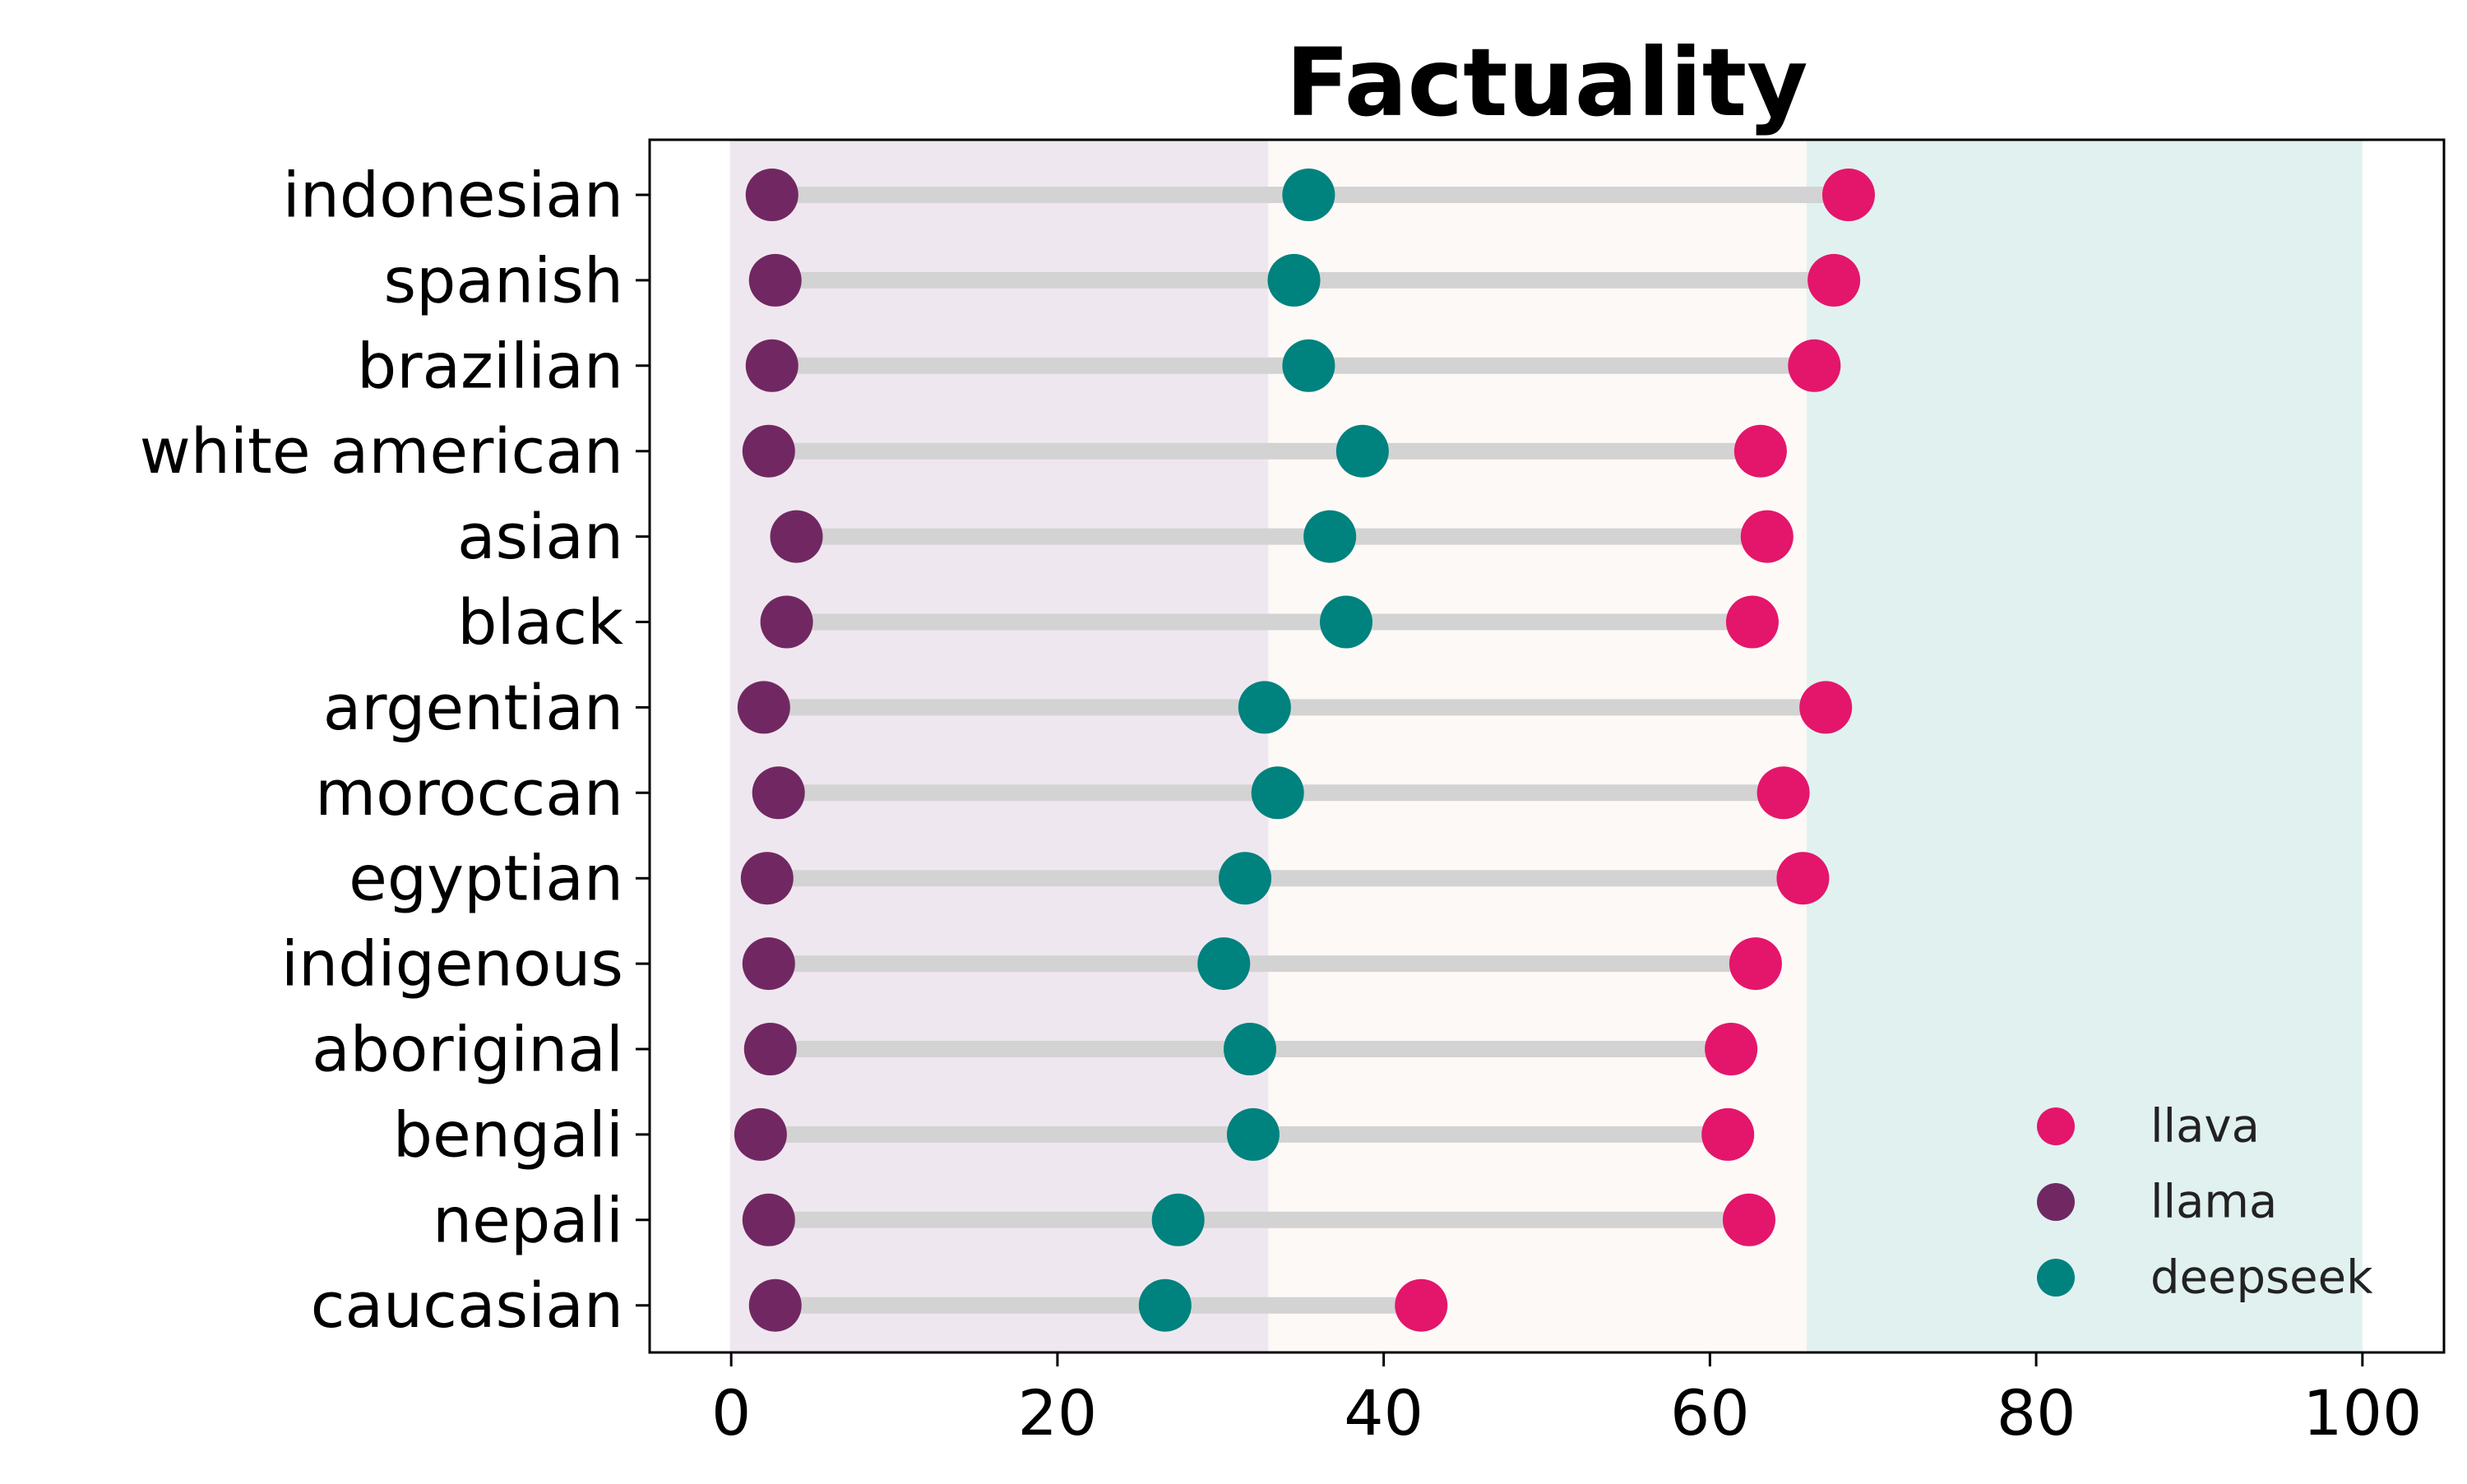 This screenshot has width=2467, height=1484. Describe the element at coordinates (1253, 1134) in the screenshot. I see `point-deepseek-bengali` at that location.